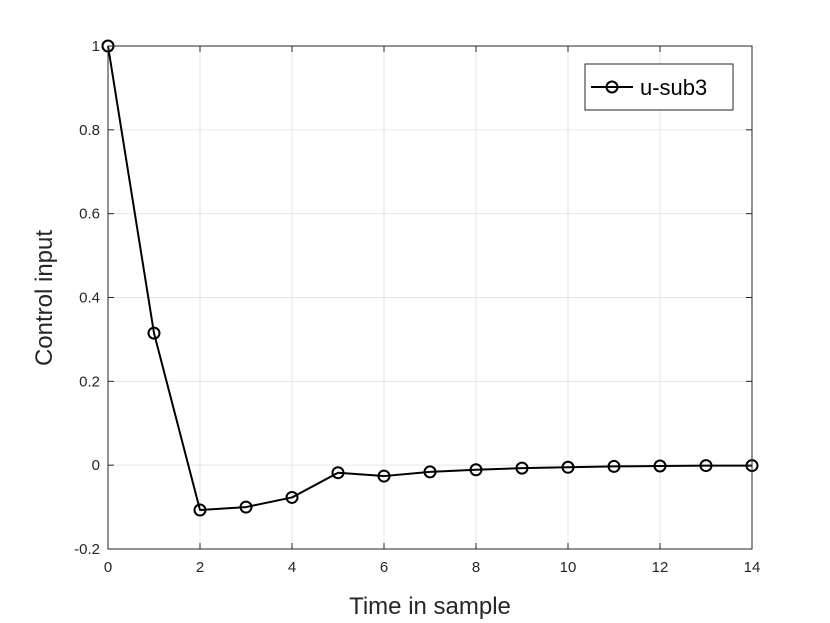  I want to click on x-tick-label: 10, so click(568, 567).